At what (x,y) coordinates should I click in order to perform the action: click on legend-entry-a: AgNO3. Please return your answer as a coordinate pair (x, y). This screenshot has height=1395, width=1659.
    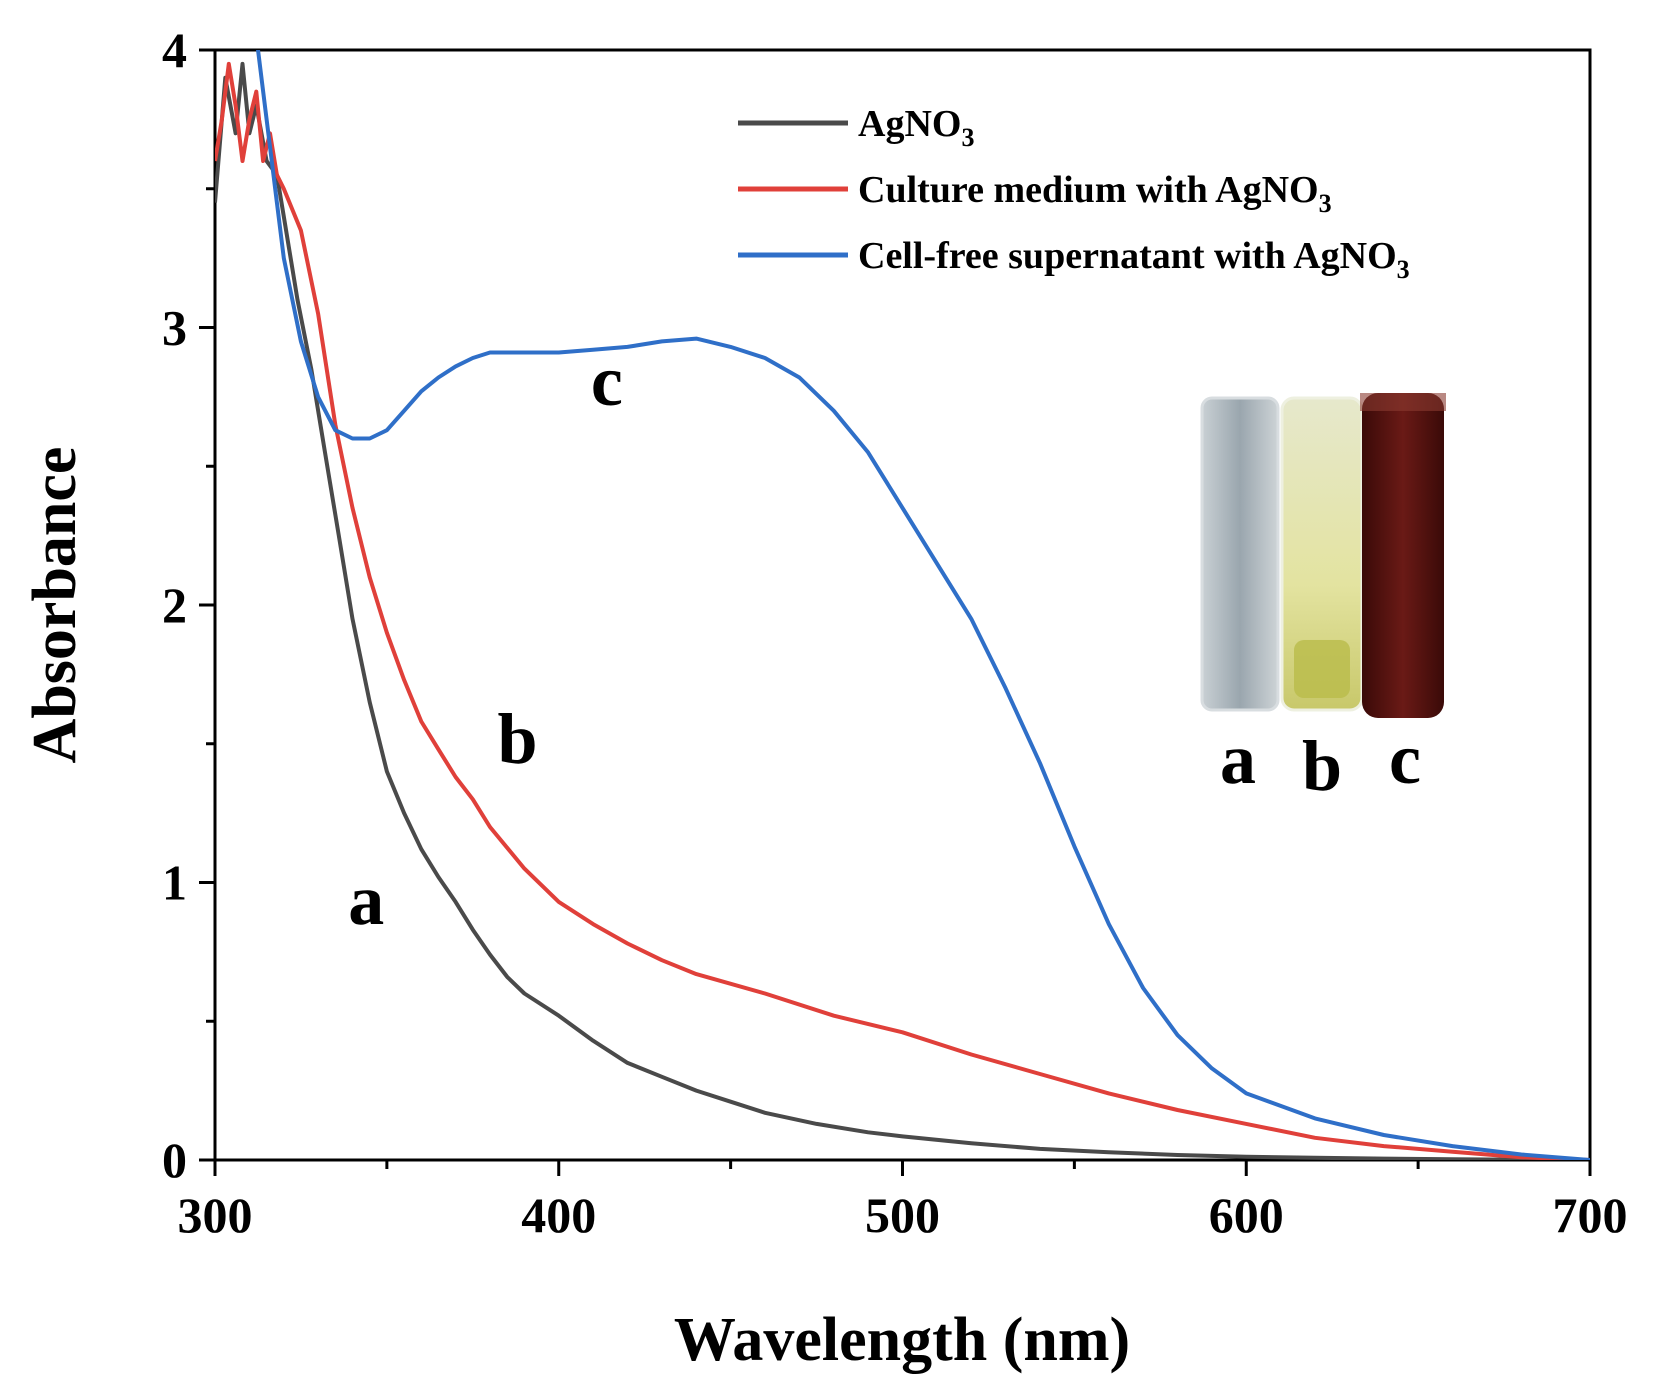
    Looking at the image, I should click on (916, 127).